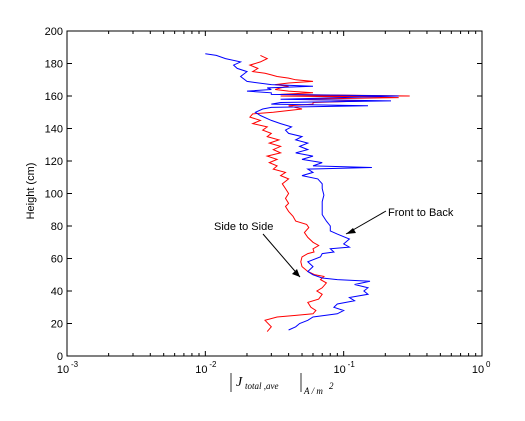 Image resolution: width=525 pixels, height=421 pixels. What do you see at coordinates (243, 227) in the screenshot?
I see `annotation-side-to-side: Side to Side` at bounding box center [243, 227].